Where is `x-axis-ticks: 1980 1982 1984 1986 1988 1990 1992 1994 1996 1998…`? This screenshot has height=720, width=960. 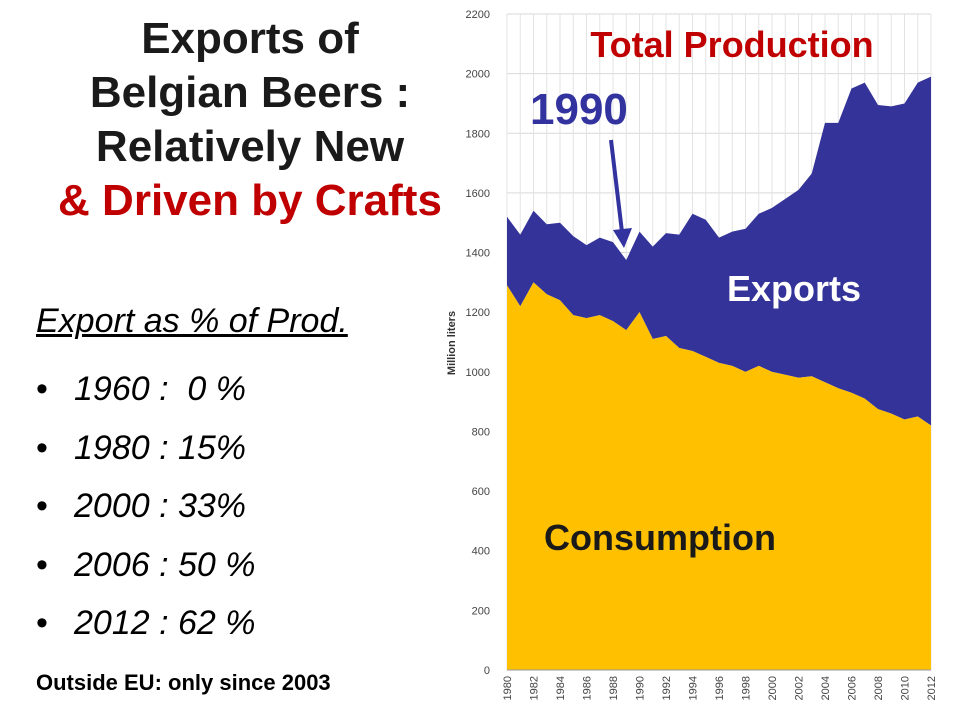
x-axis-ticks: 1980 1982 1984 1986 1988 1990 1992 1994 1996 1998… is located at coordinates (720, 688).